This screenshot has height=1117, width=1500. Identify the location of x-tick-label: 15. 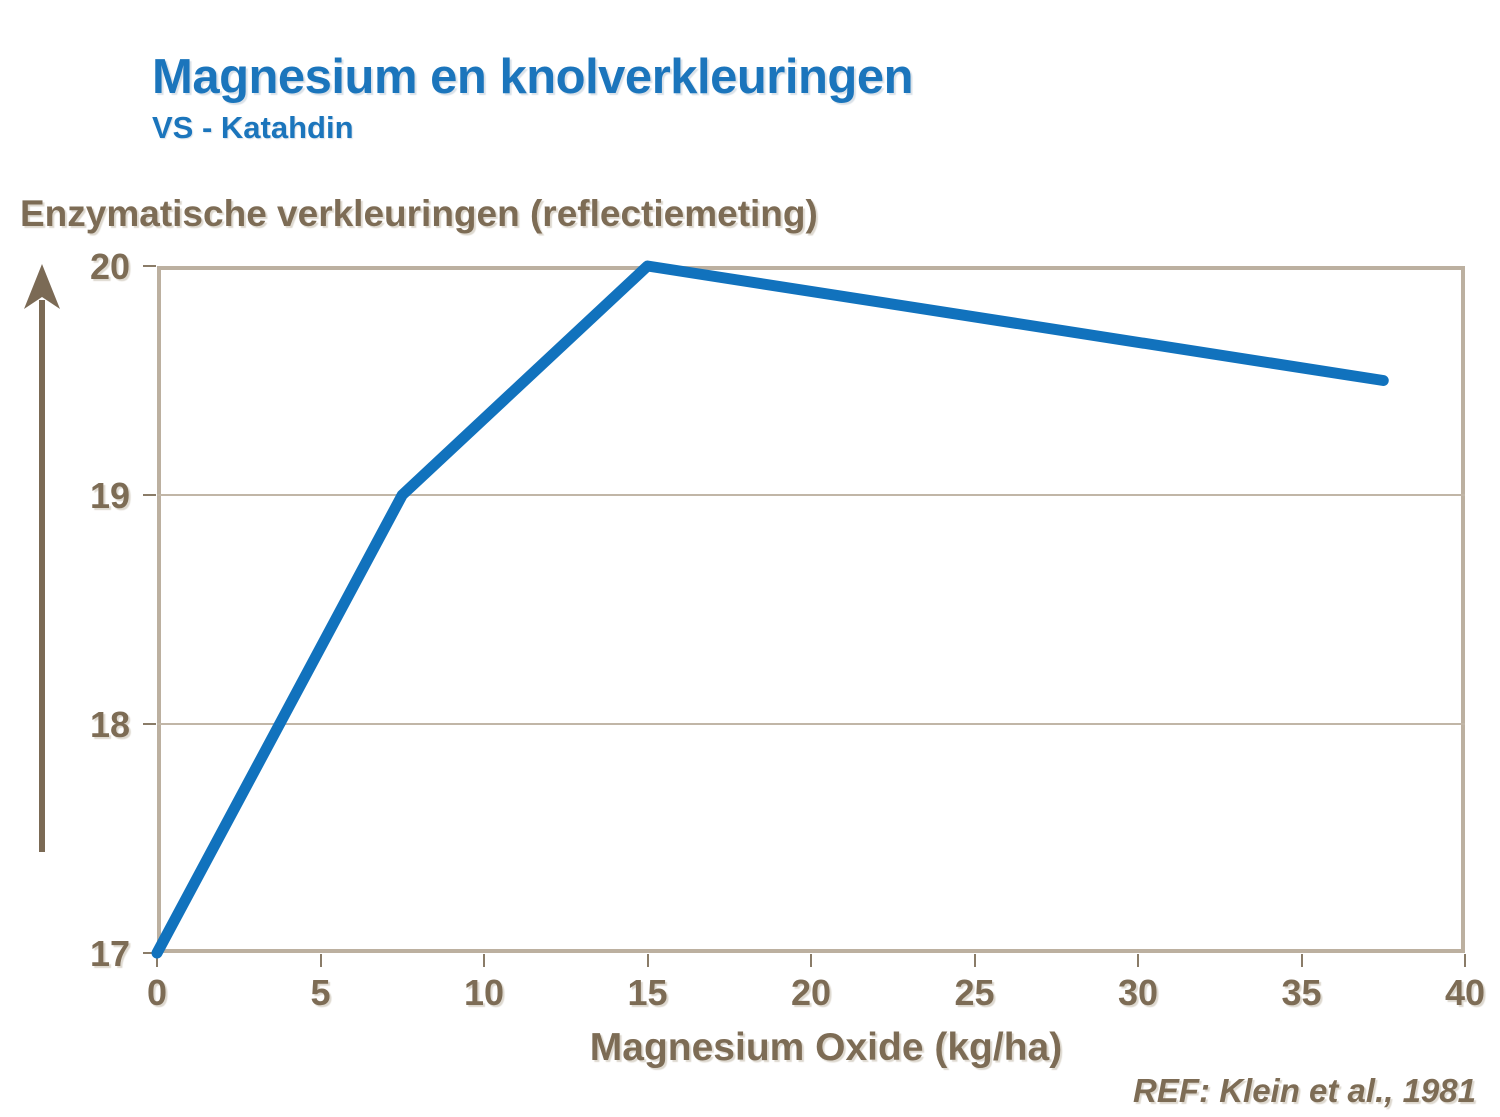
(647, 992).